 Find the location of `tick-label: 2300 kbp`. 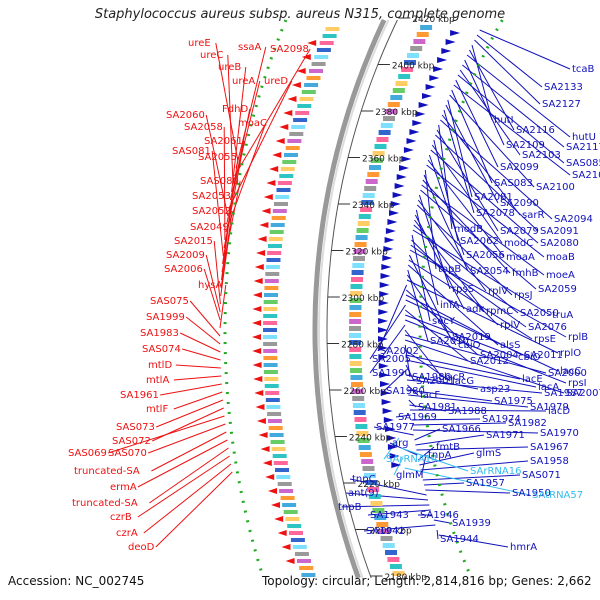

tick-label: 2300 kbp is located at coordinates (363, 299).